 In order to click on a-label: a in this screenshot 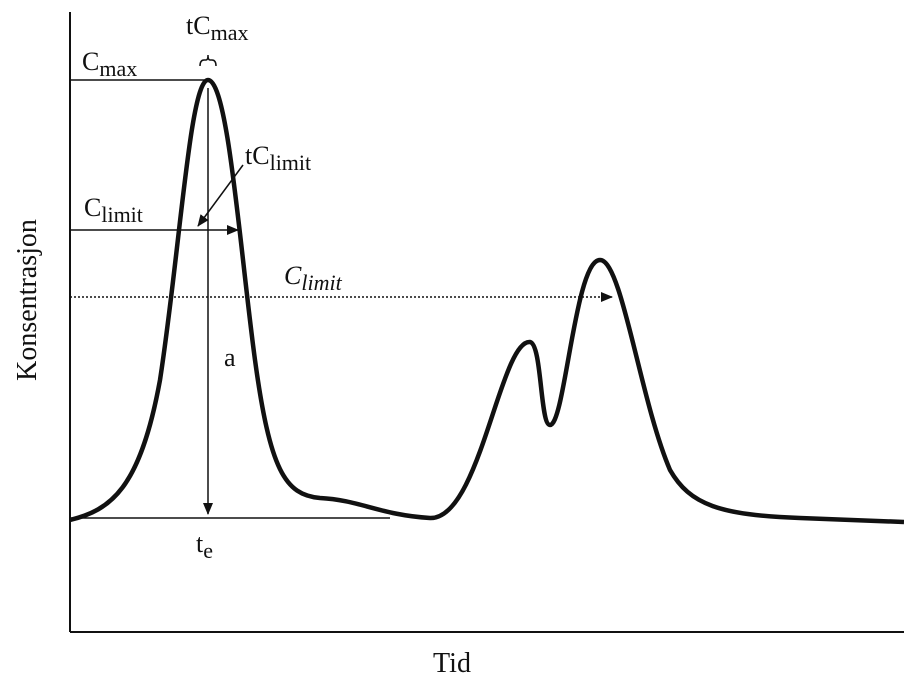, I will do `click(230, 357)`.